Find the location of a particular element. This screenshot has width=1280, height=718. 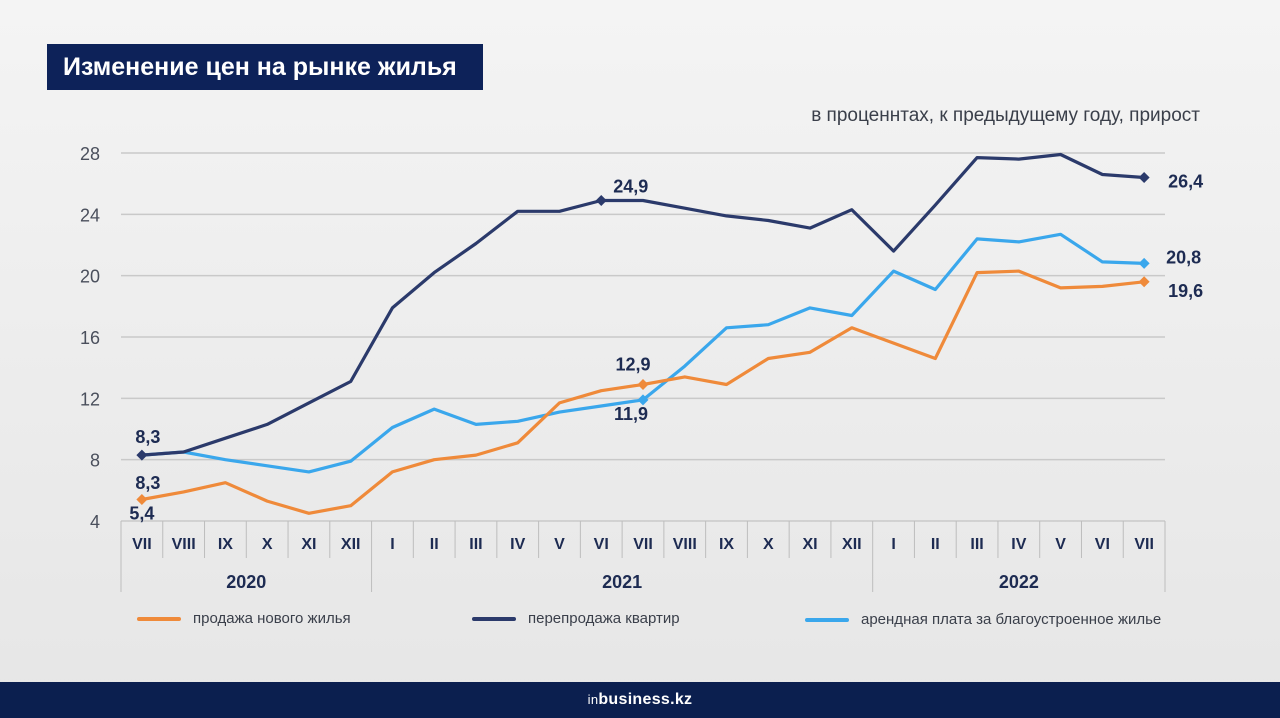

chart-title: Изменение цен на рынке жилья is located at coordinates (265, 67).